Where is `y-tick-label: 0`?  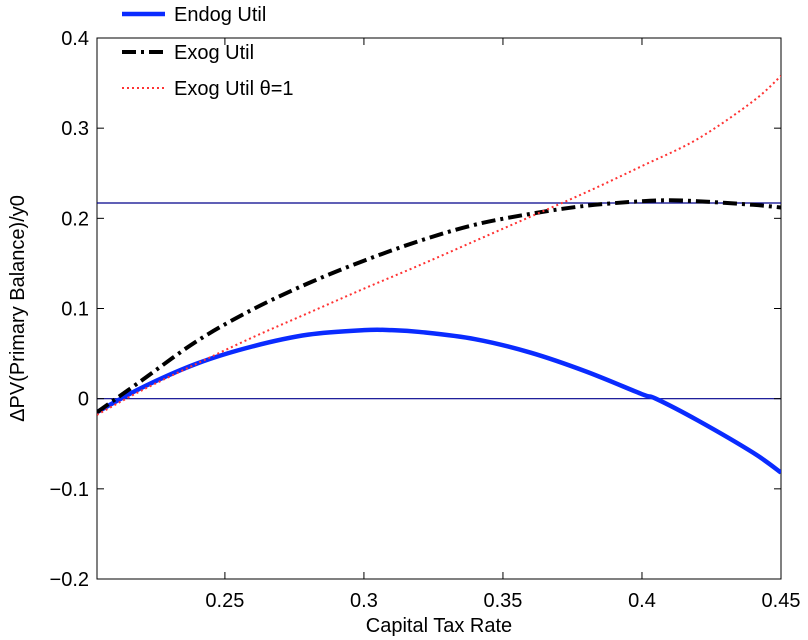
y-tick-label: 0 is located at coordinates (83, 400).